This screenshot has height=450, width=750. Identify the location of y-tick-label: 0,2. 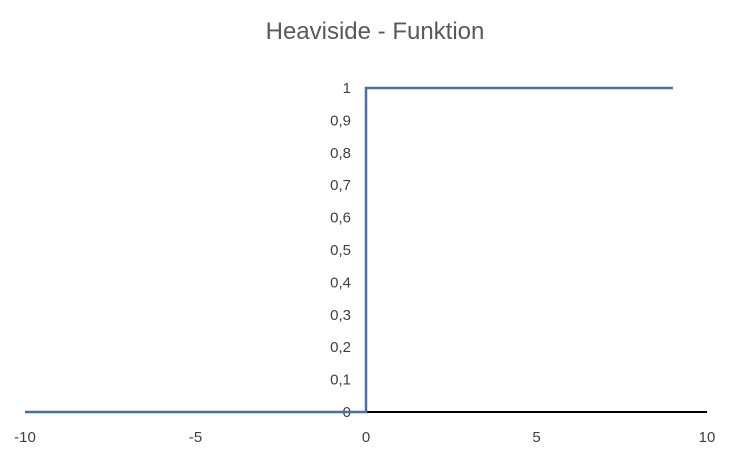
(340, 347).